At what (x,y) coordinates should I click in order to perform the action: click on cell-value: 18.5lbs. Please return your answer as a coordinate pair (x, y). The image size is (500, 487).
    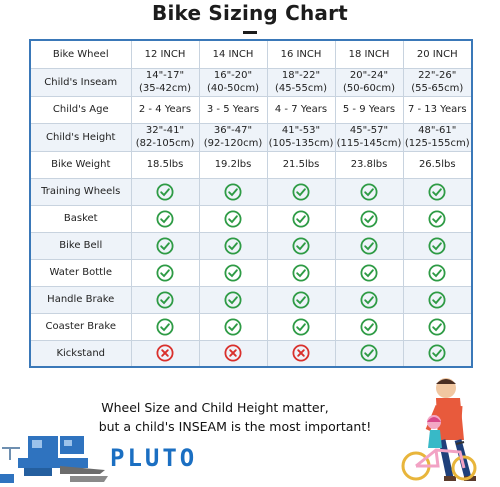
    Looking at the image, I should click on (165, 164).